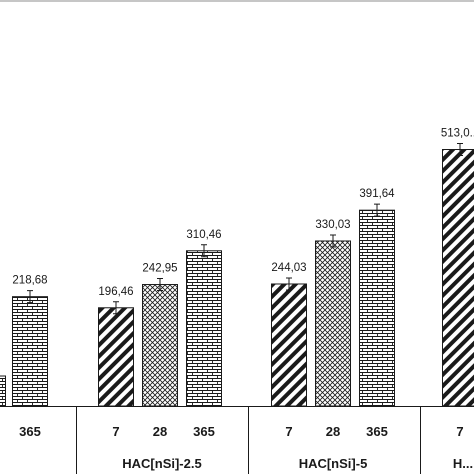  I want to click on group-separators, so click(248, 440).